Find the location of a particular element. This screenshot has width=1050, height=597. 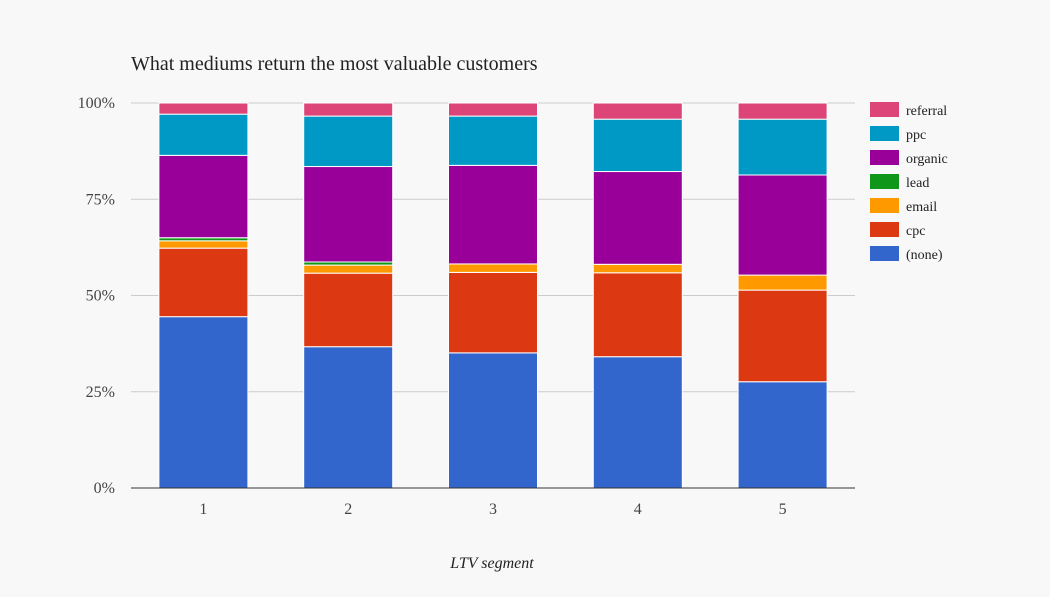

y-tick-label: 0% is located at coordinates (104, 488).